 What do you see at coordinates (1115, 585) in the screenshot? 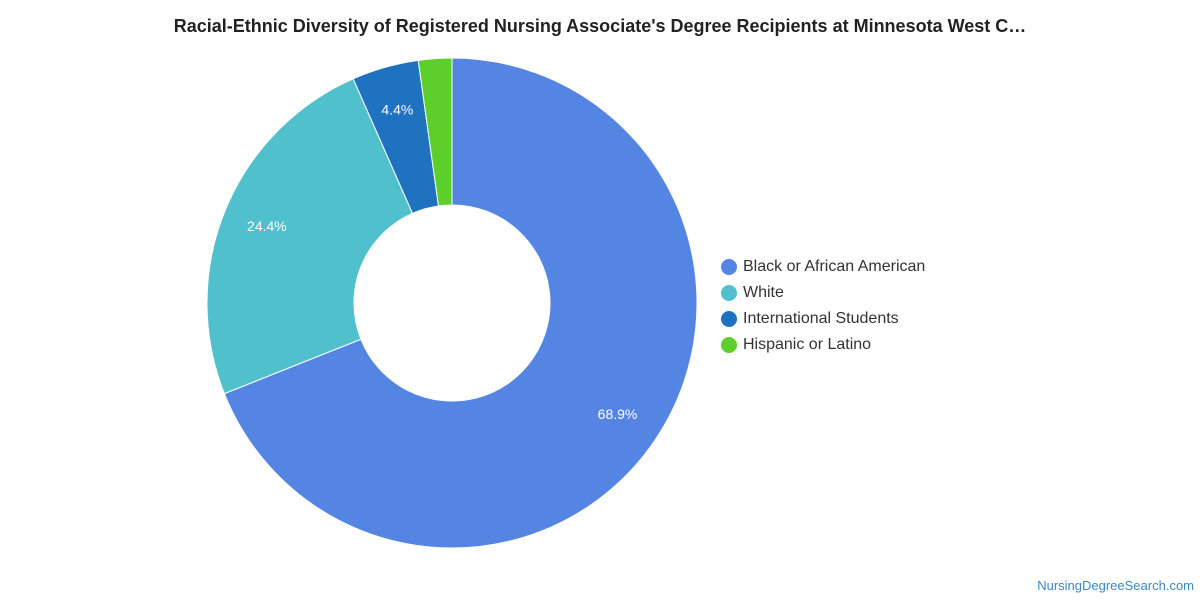
I see `source-watermark: NursingDegreeSearch.com` at bounding box center [1115, 585].